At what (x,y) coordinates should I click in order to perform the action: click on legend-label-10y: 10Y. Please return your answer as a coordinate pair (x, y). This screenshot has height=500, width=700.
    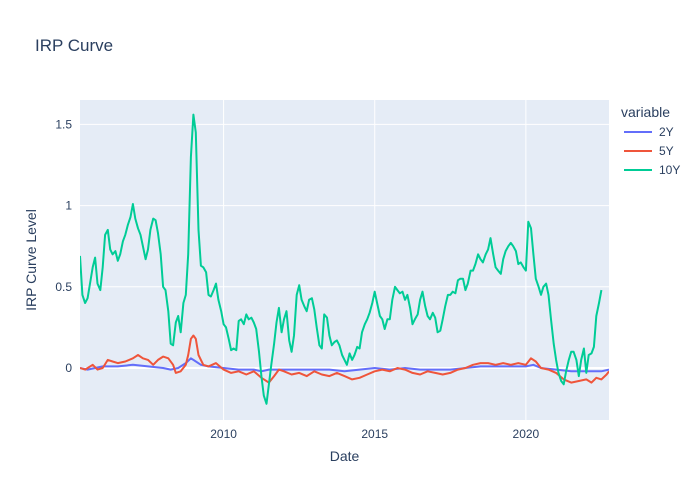
    Looking at the image, I should click on (669, 170).